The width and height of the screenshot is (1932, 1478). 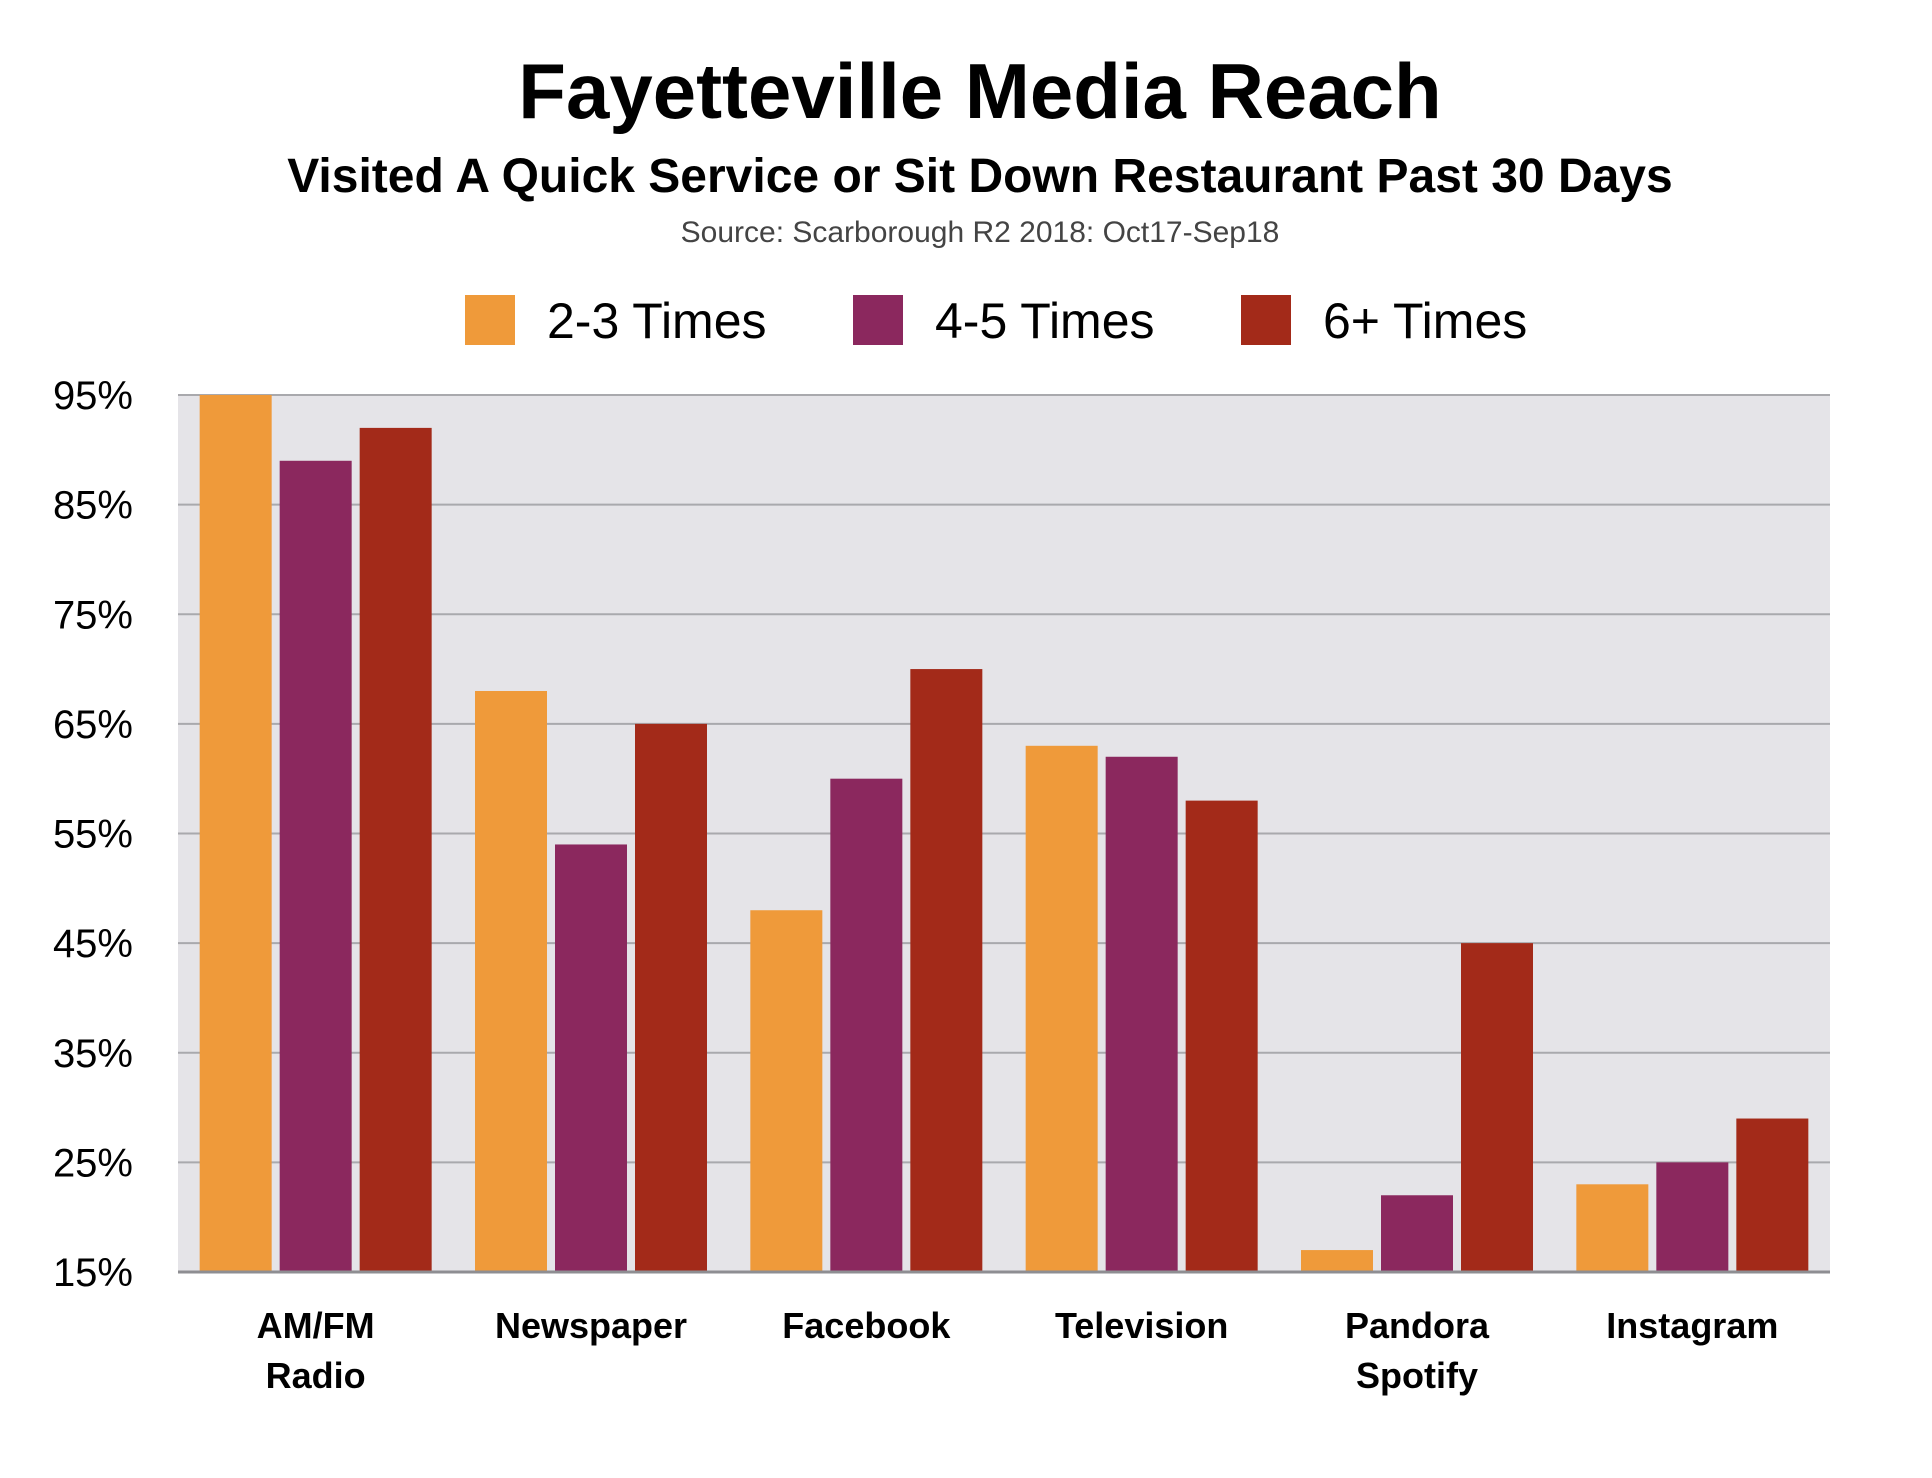 I want to click on bar-facebook-4-5-times, so click(x=866, y=1025).